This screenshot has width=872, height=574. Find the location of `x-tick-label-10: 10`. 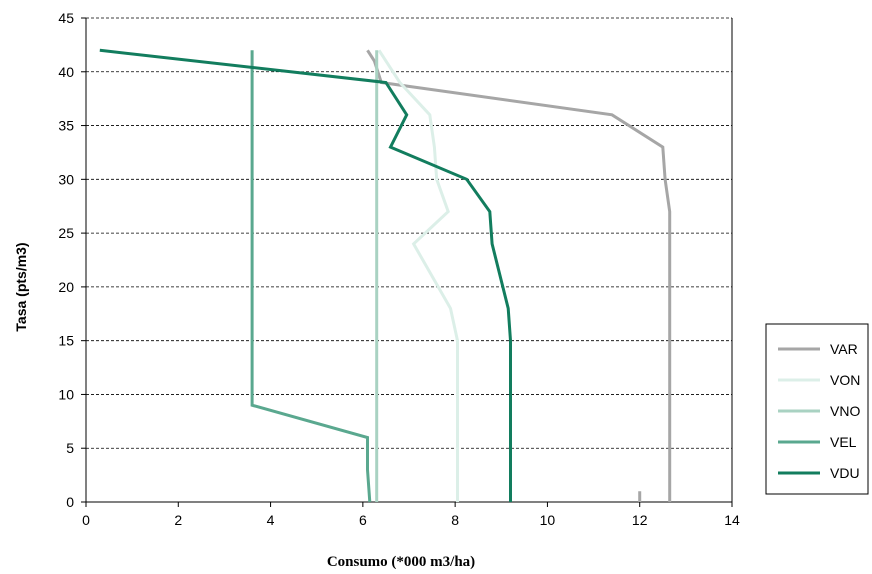

x-tick-label-10: 10 is located at coordinates (548, 520).